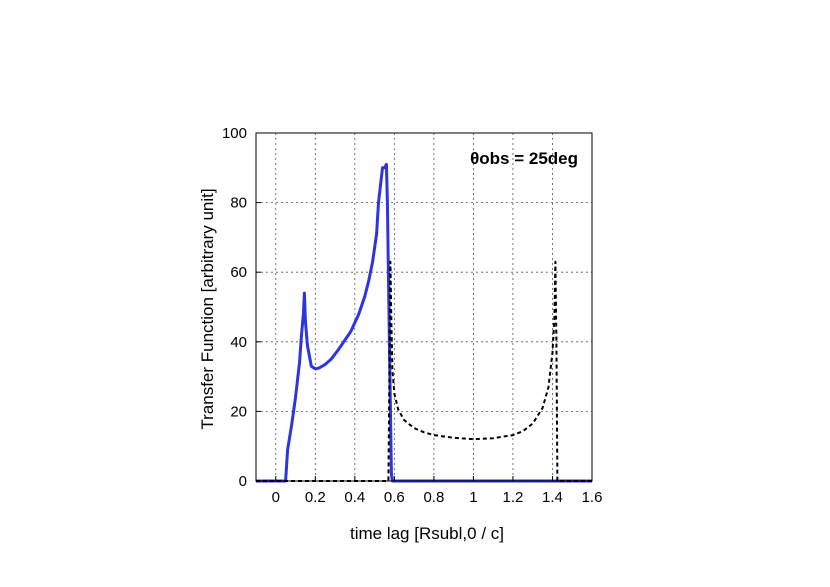 The height and width of the screenshot is (587, 830). What do you see at coordinates (315, 497) in the screenshot?
I see `x-tick-label: 0.2` at bounding box center [315, 497].